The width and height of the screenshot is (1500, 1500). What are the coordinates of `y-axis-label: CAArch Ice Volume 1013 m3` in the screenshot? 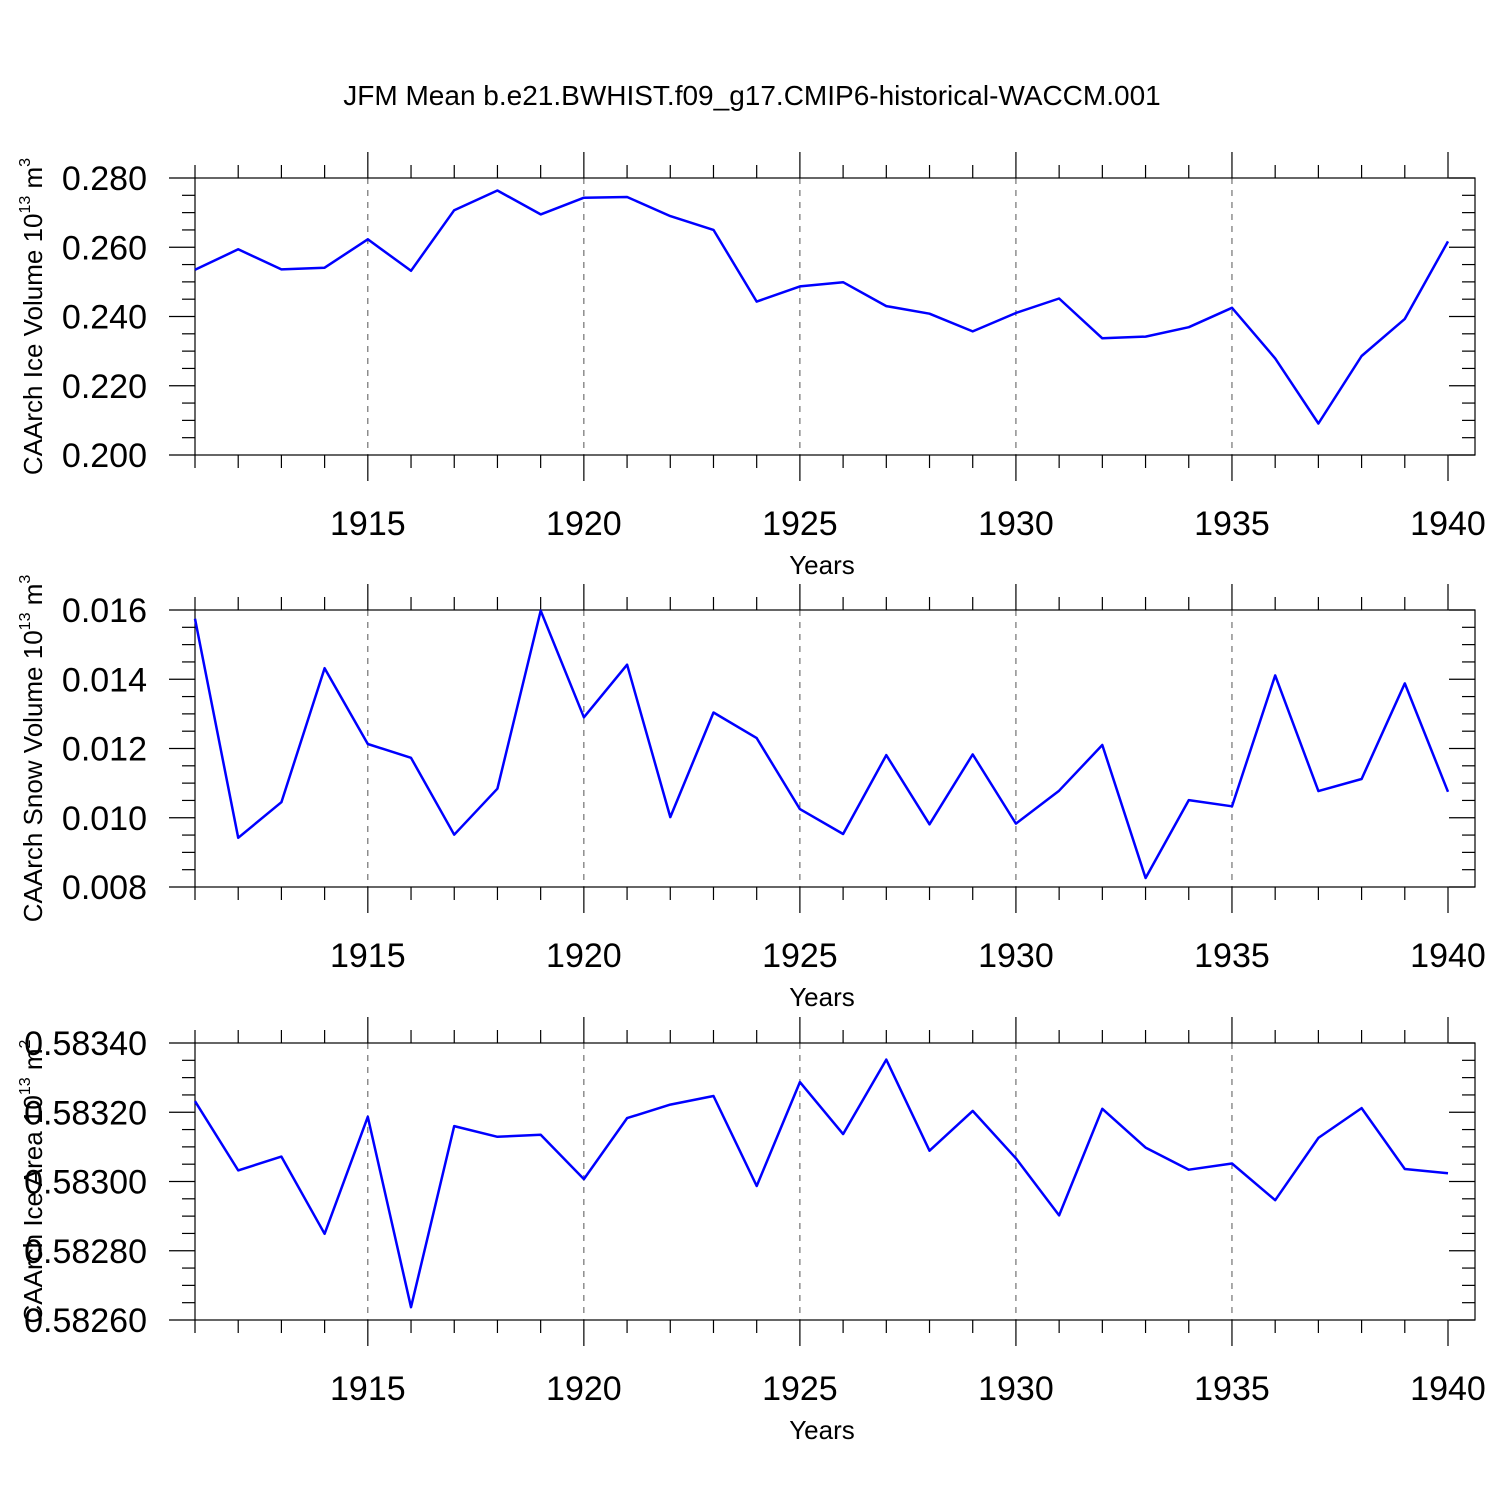 It's located at (32, 316).